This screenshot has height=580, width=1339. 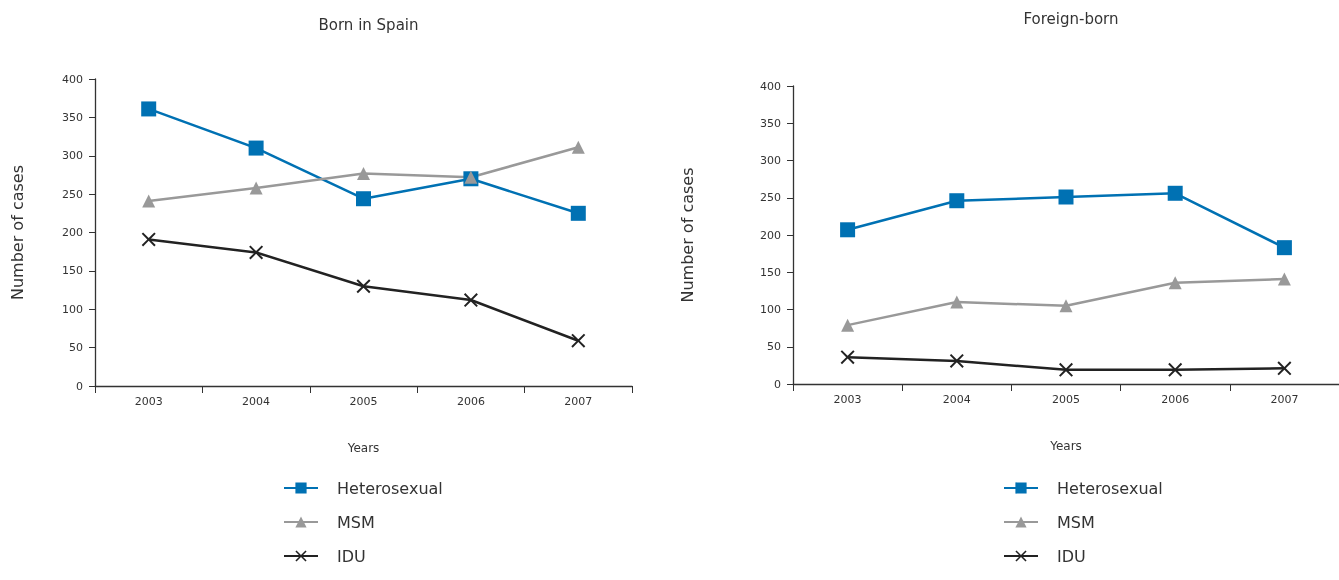 What do you see at coordinates (1071, 18) in the screenshot?
I see `chart-title: Foreign-born` at bounding box center [1071, 18].